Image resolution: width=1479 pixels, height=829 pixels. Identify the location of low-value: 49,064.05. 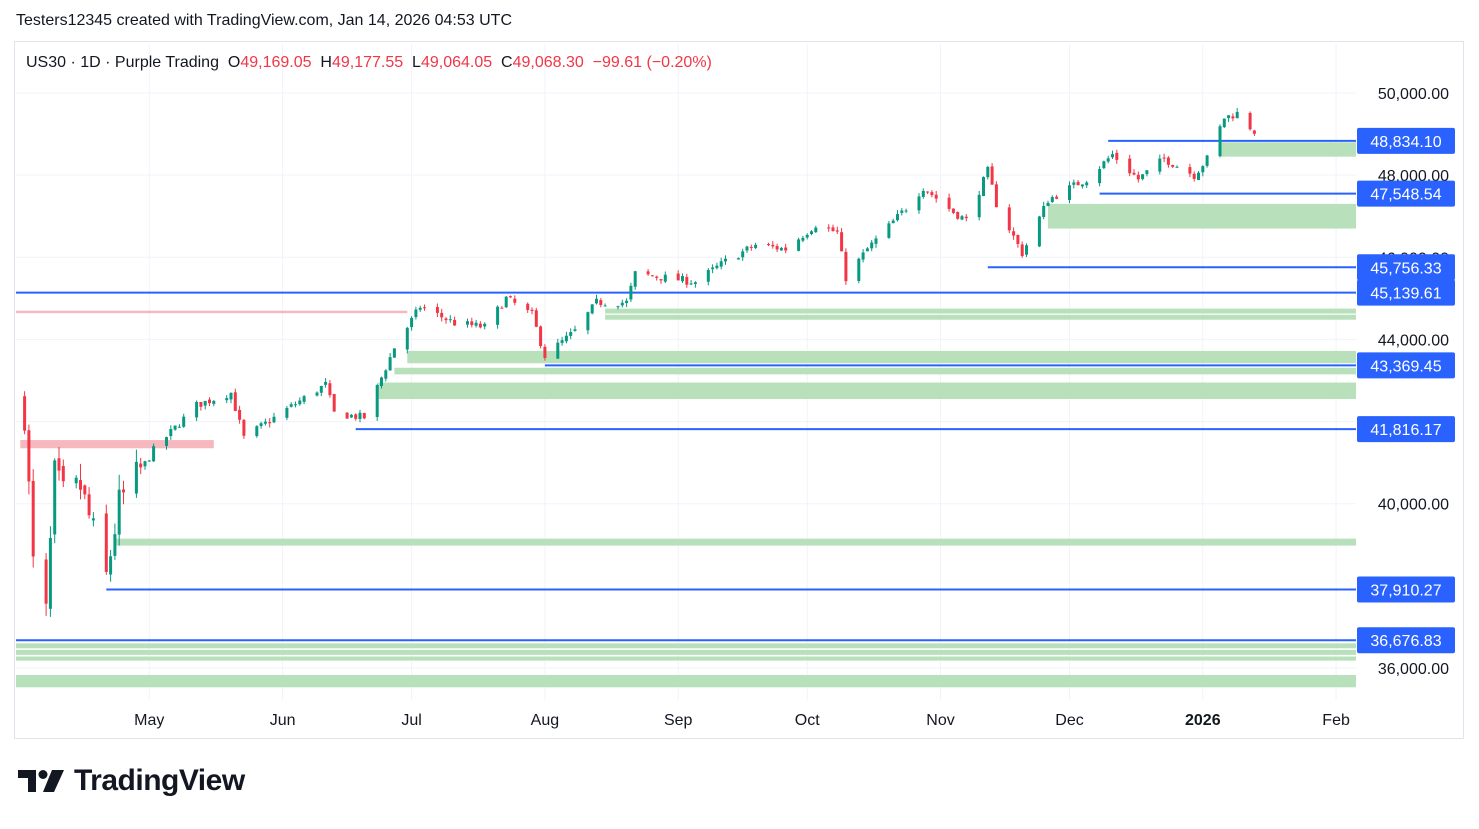
(456, 62).